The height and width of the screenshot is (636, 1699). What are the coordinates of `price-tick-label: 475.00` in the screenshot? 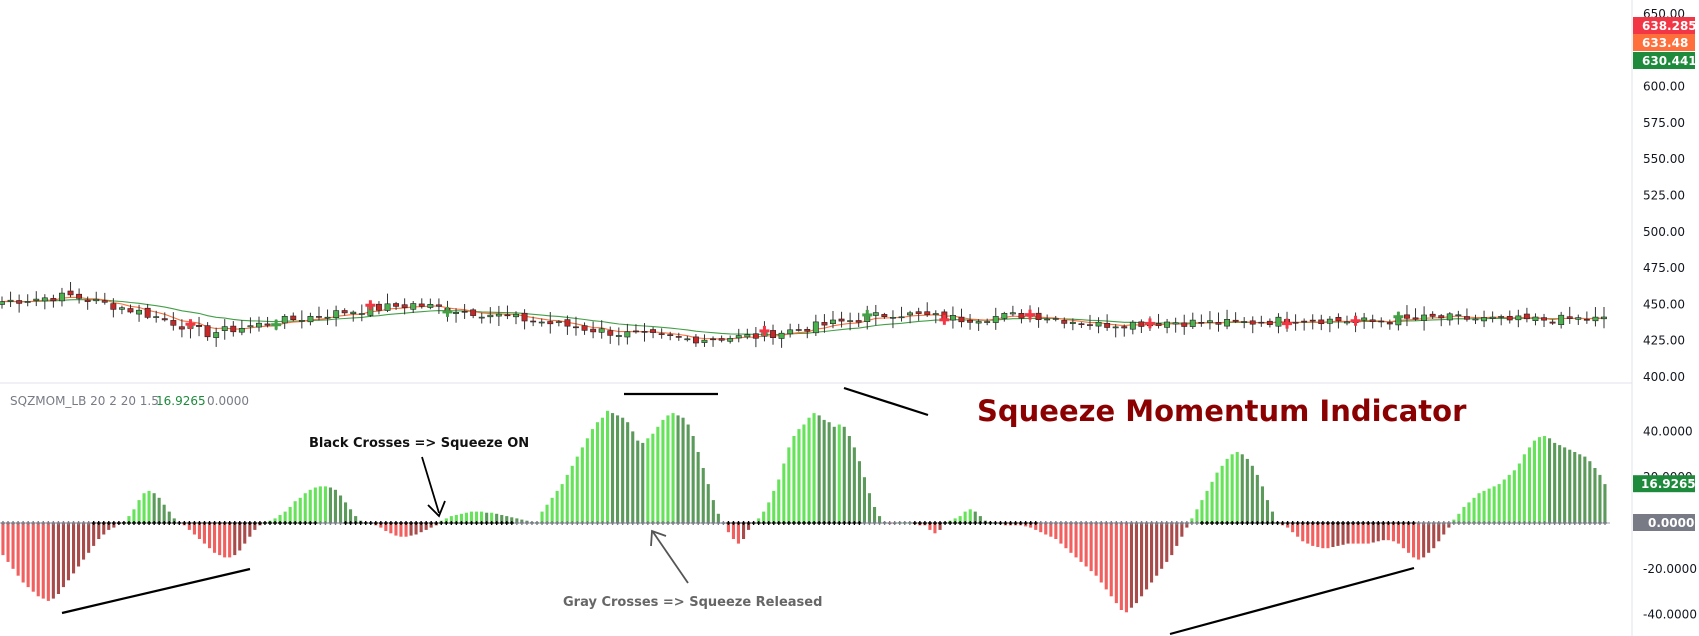 It's located at (1664, 268).